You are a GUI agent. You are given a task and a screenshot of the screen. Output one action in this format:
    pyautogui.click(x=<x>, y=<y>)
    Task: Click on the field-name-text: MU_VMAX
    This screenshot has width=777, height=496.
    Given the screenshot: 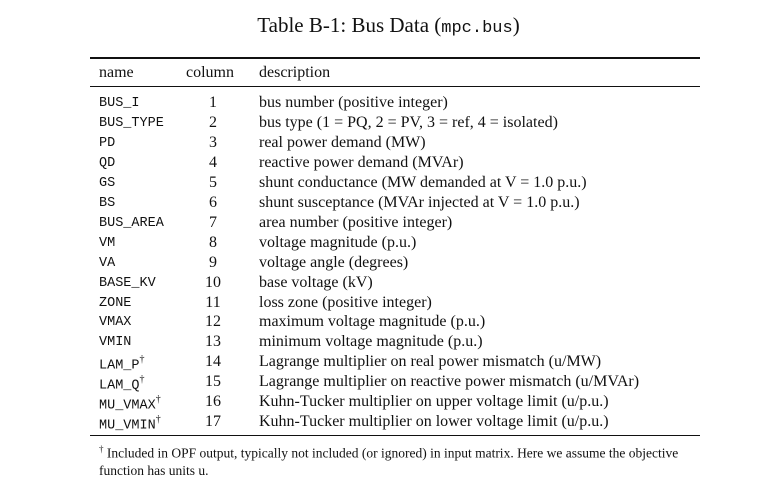 What is the action you would take?
    pyautogui.click(x=127, y=406)
    